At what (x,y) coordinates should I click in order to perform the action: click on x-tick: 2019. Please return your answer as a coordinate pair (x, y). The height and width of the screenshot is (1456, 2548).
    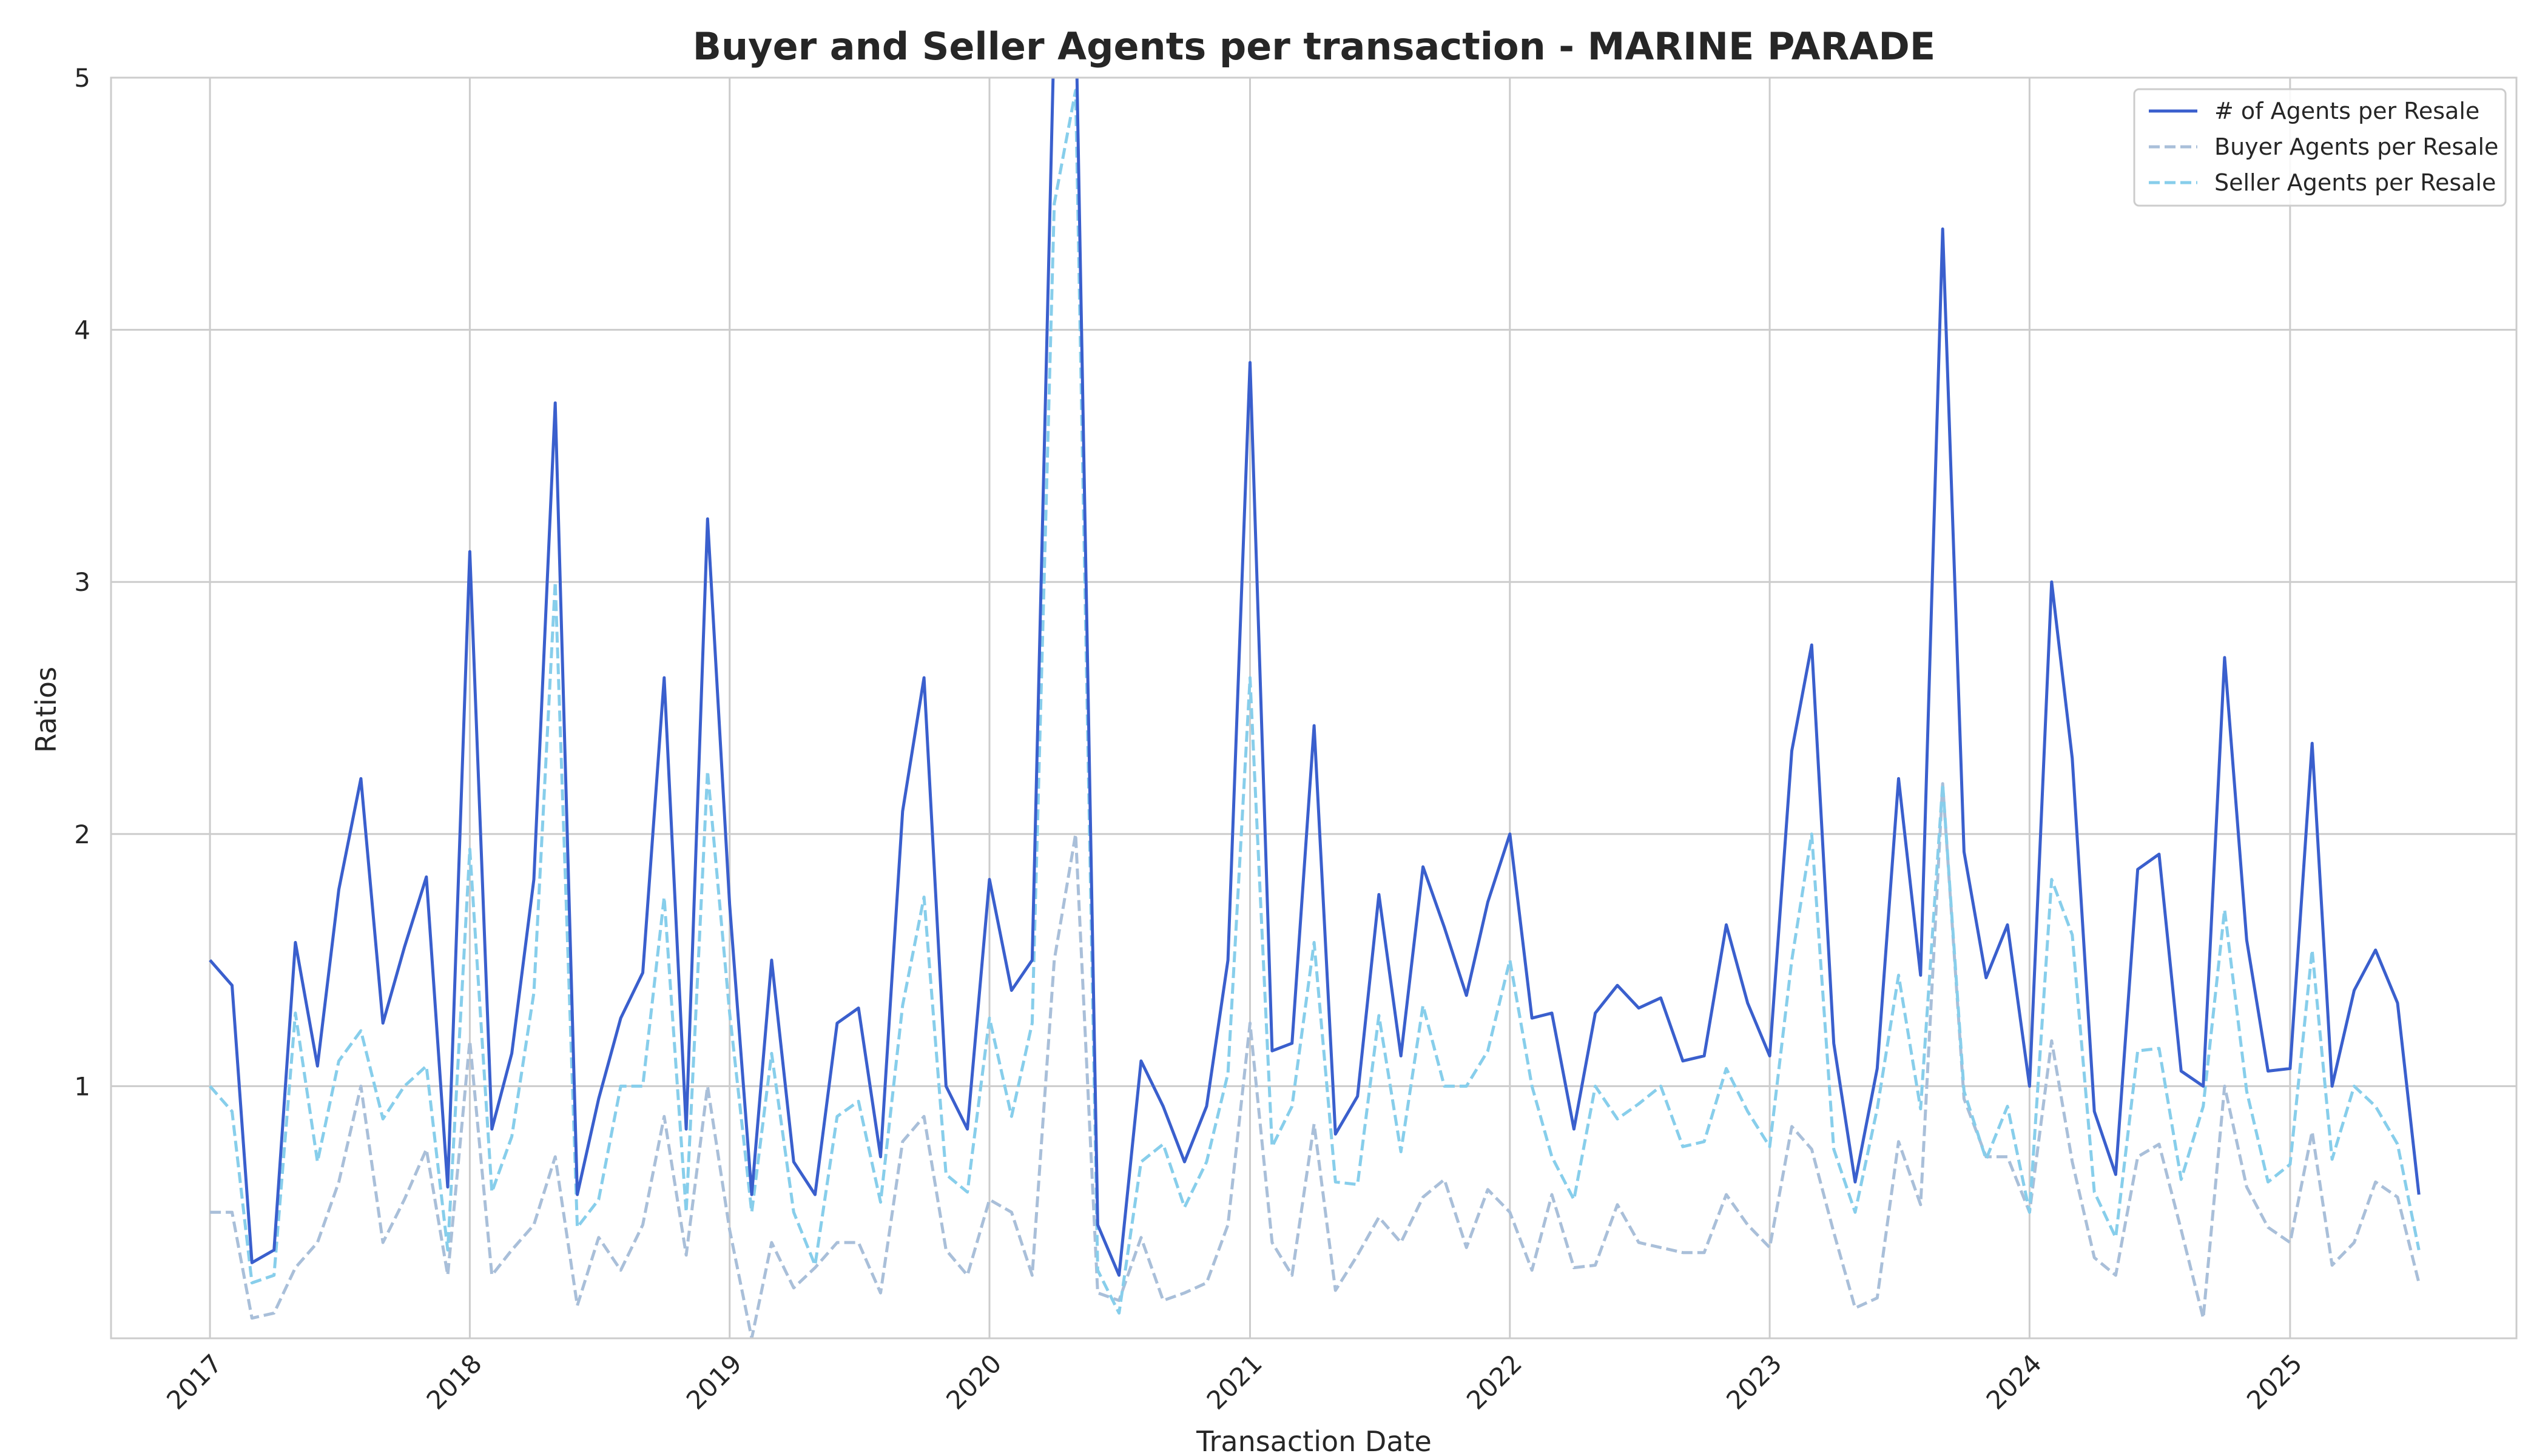
    Looking at the image, I should click on (714, 1382).